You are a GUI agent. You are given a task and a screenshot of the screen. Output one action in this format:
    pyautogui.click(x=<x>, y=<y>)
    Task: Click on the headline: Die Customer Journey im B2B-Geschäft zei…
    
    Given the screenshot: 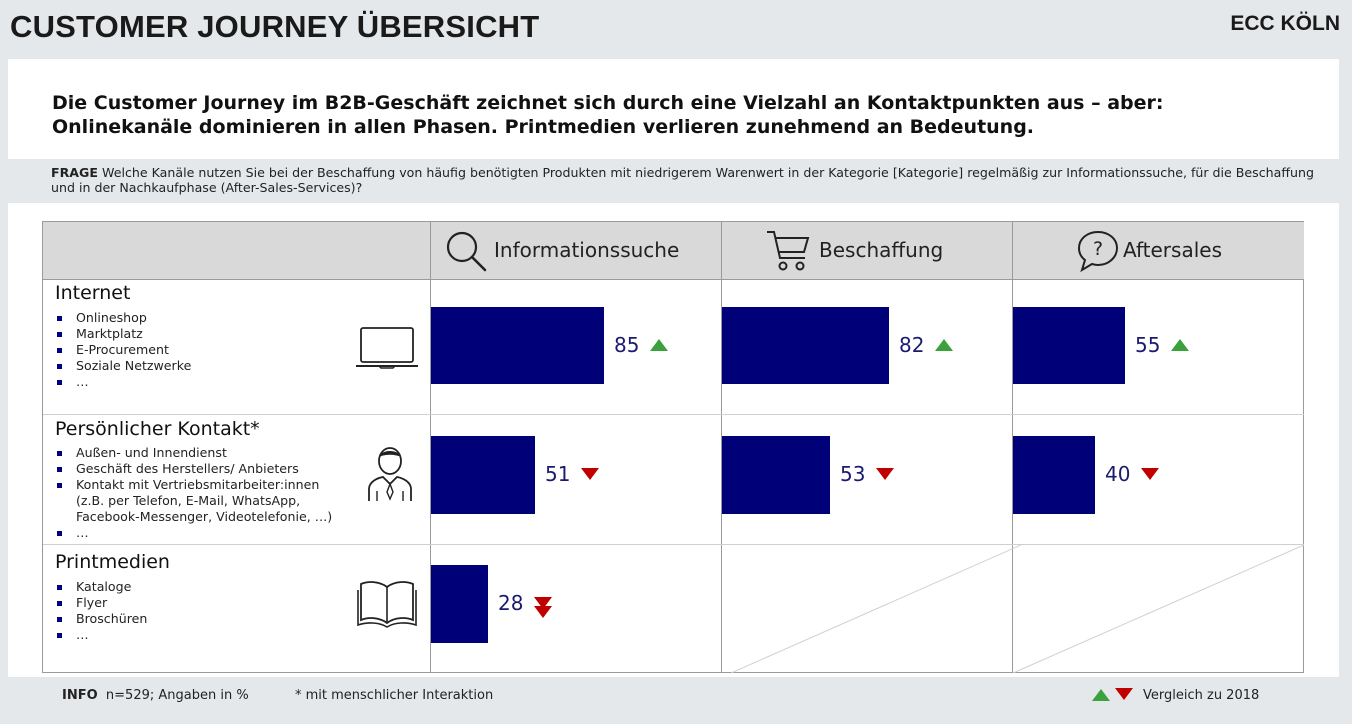 What is the action you would take?
    pyautogui.click(x=687, y=115)
    